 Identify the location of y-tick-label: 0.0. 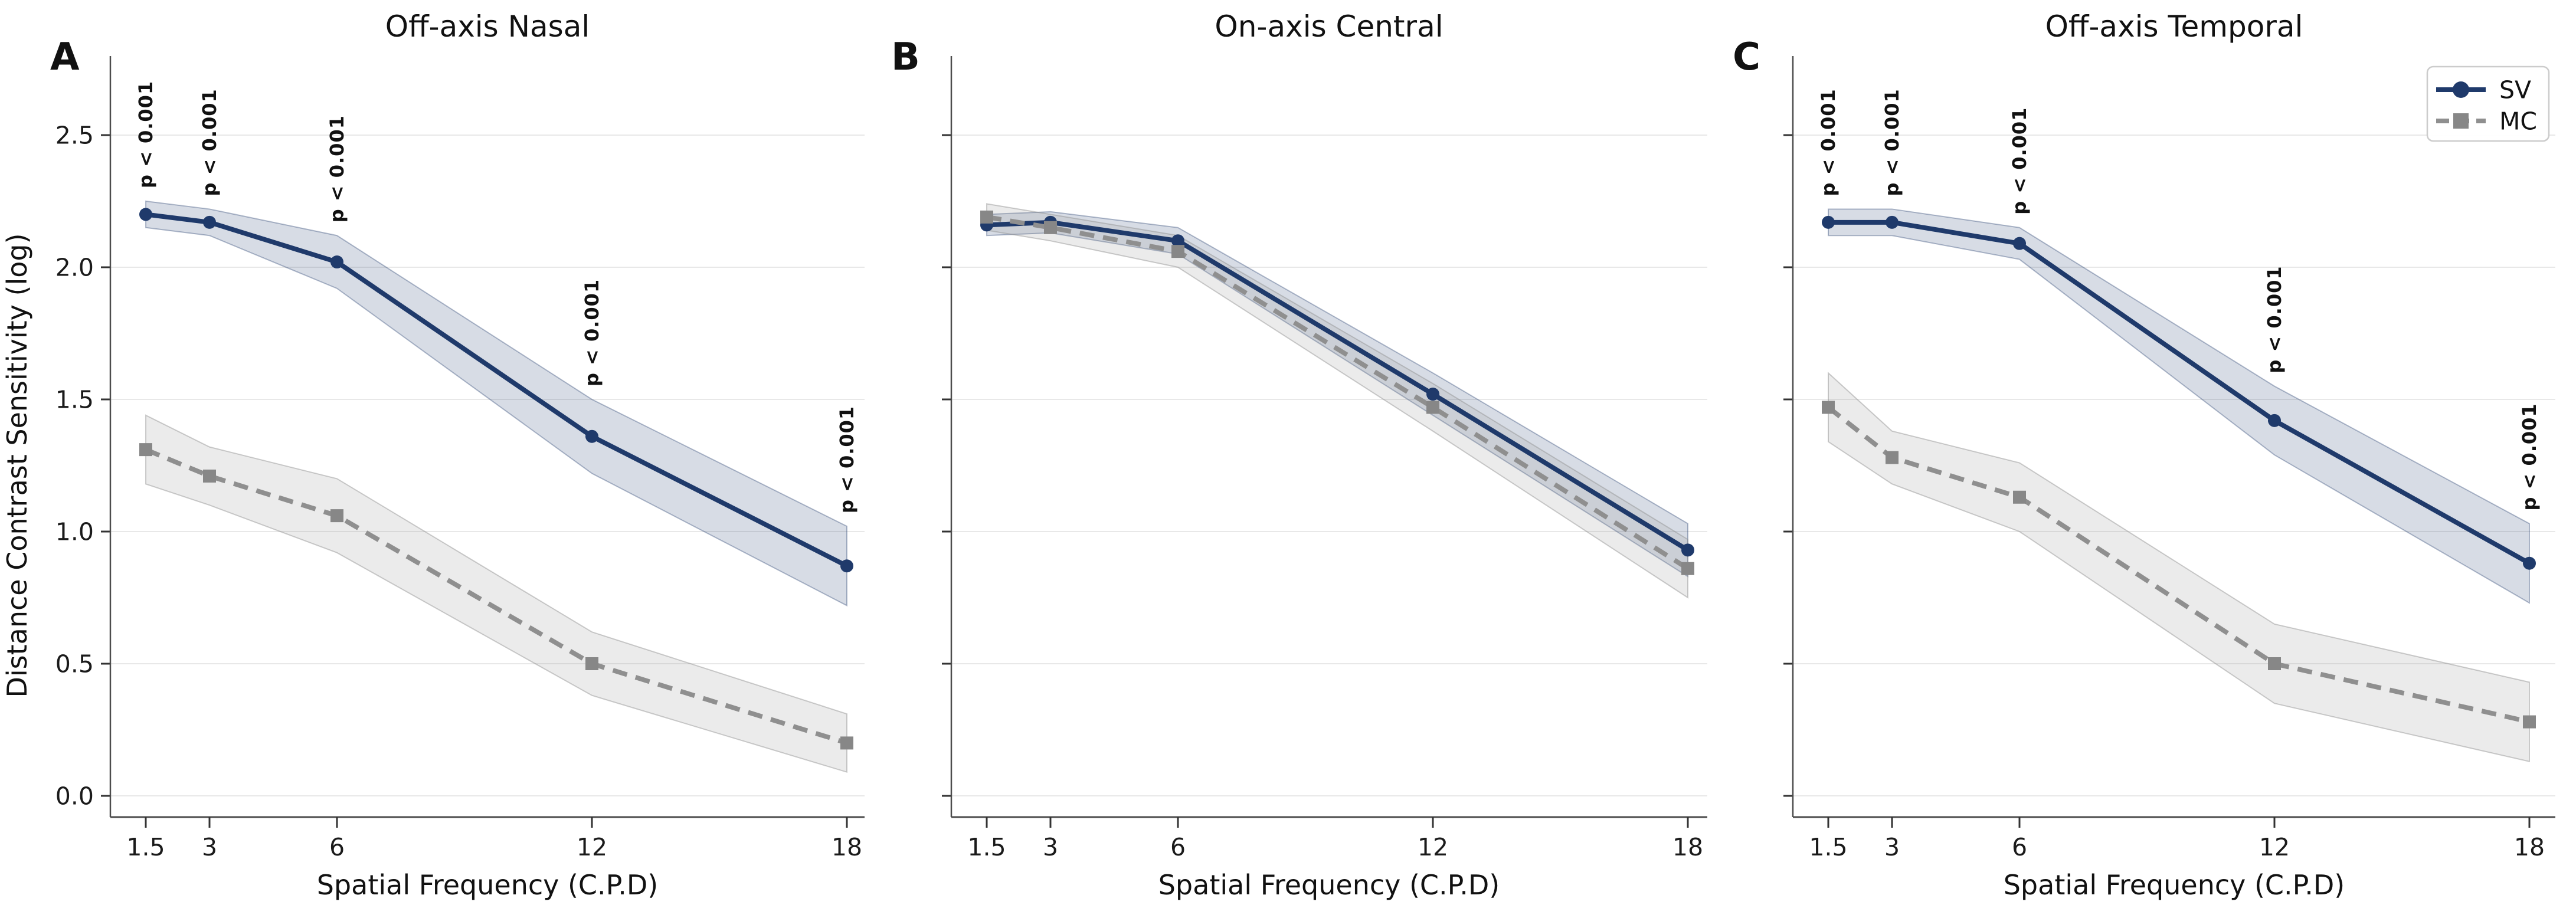
(74, 796).